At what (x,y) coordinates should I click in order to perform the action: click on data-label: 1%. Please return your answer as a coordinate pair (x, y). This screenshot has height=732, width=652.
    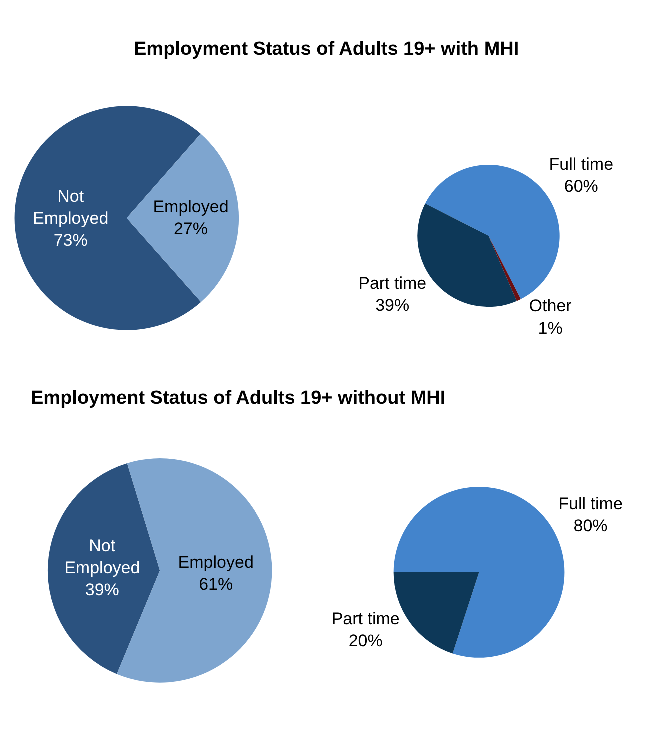
    Looking at the image, I should click on (550, 328).